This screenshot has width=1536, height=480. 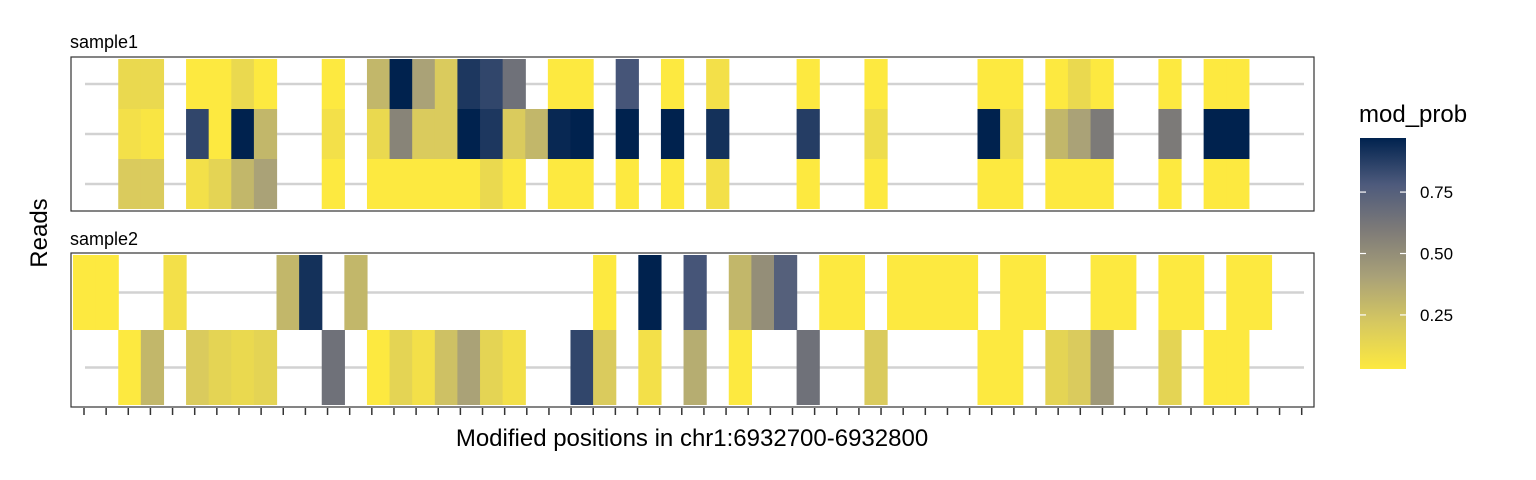 I want to click on legend-tick-label: 0.75, so click(x=1436, y=192).